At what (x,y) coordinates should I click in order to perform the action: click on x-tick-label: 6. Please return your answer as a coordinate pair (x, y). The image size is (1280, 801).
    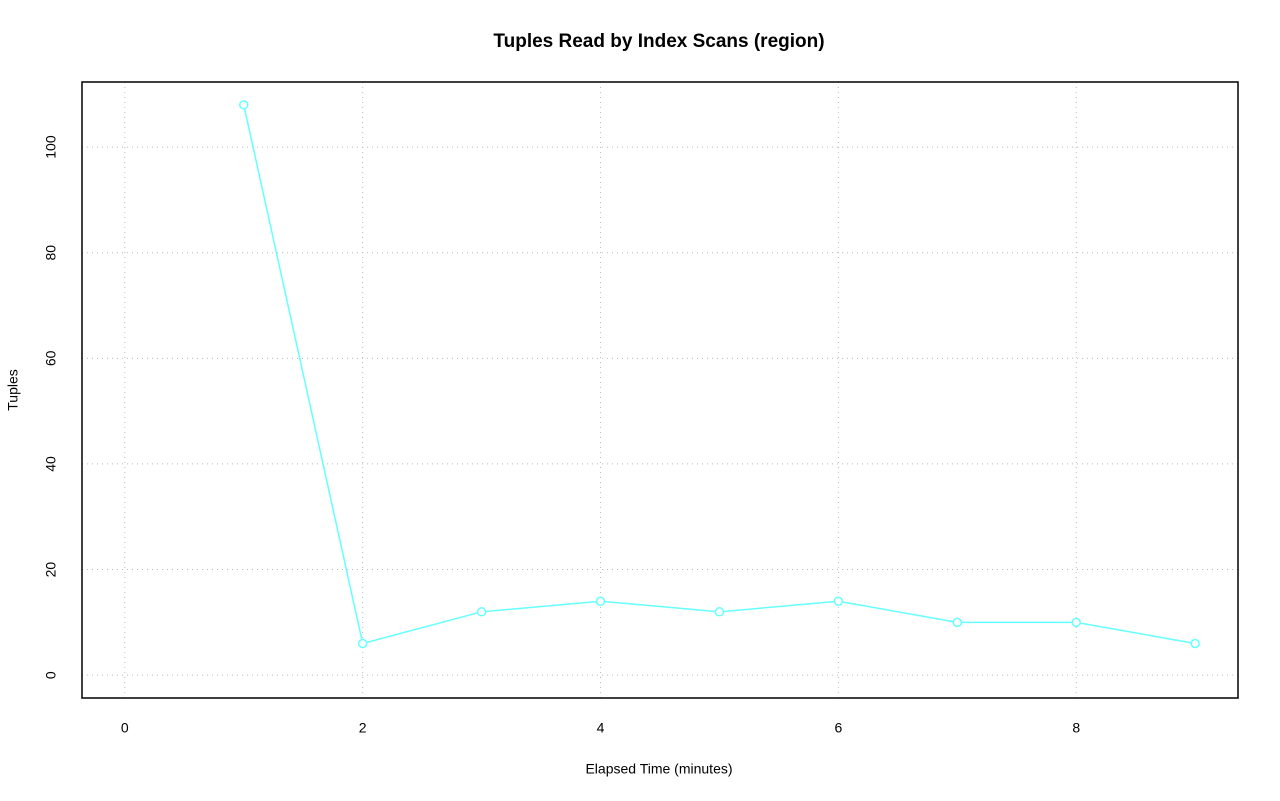
    Looking at the image, I should click on (838, 728).